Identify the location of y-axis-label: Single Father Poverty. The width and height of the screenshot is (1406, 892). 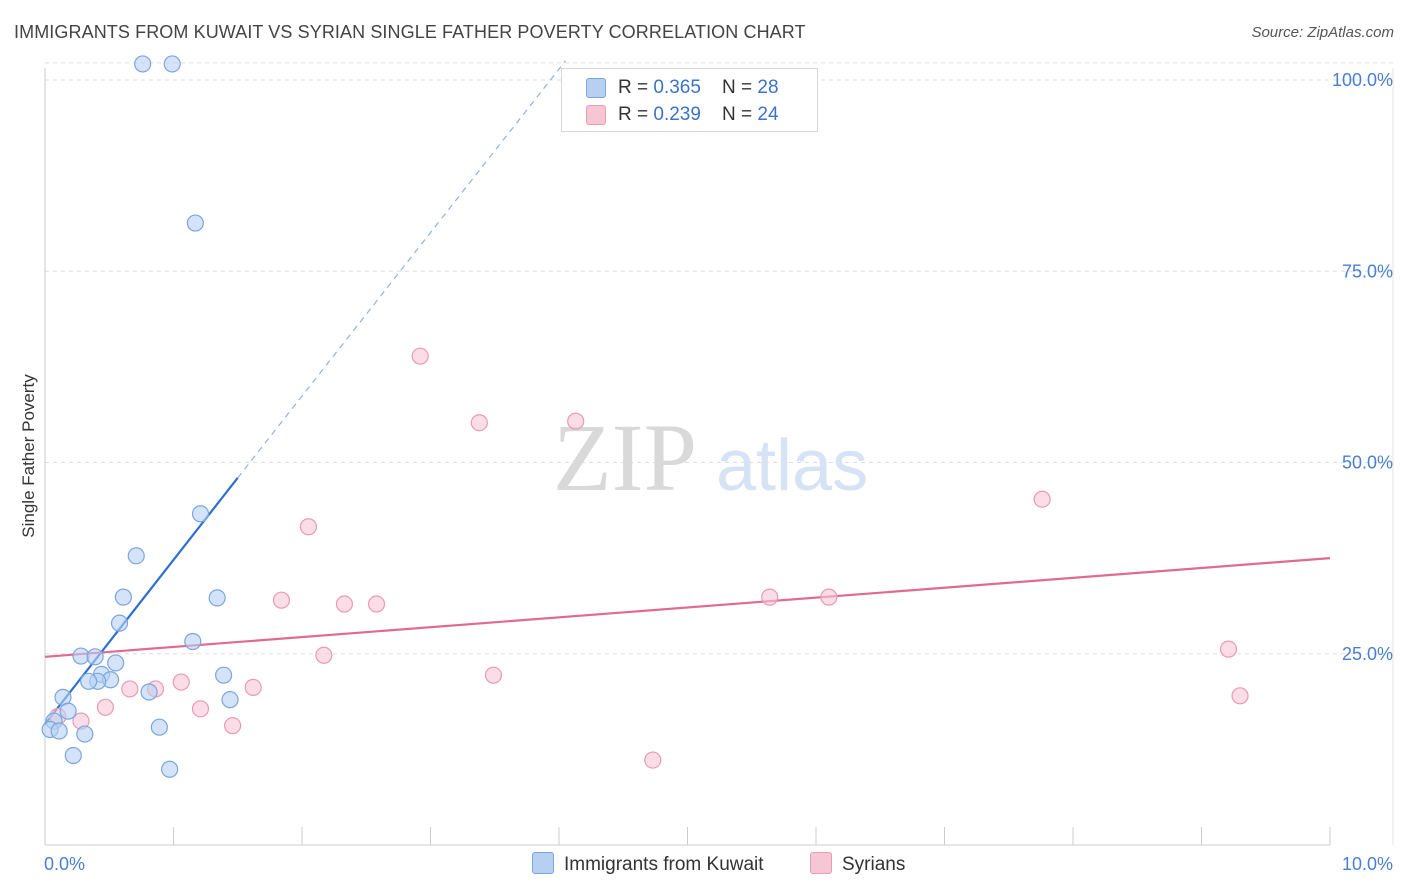
(28, 456).